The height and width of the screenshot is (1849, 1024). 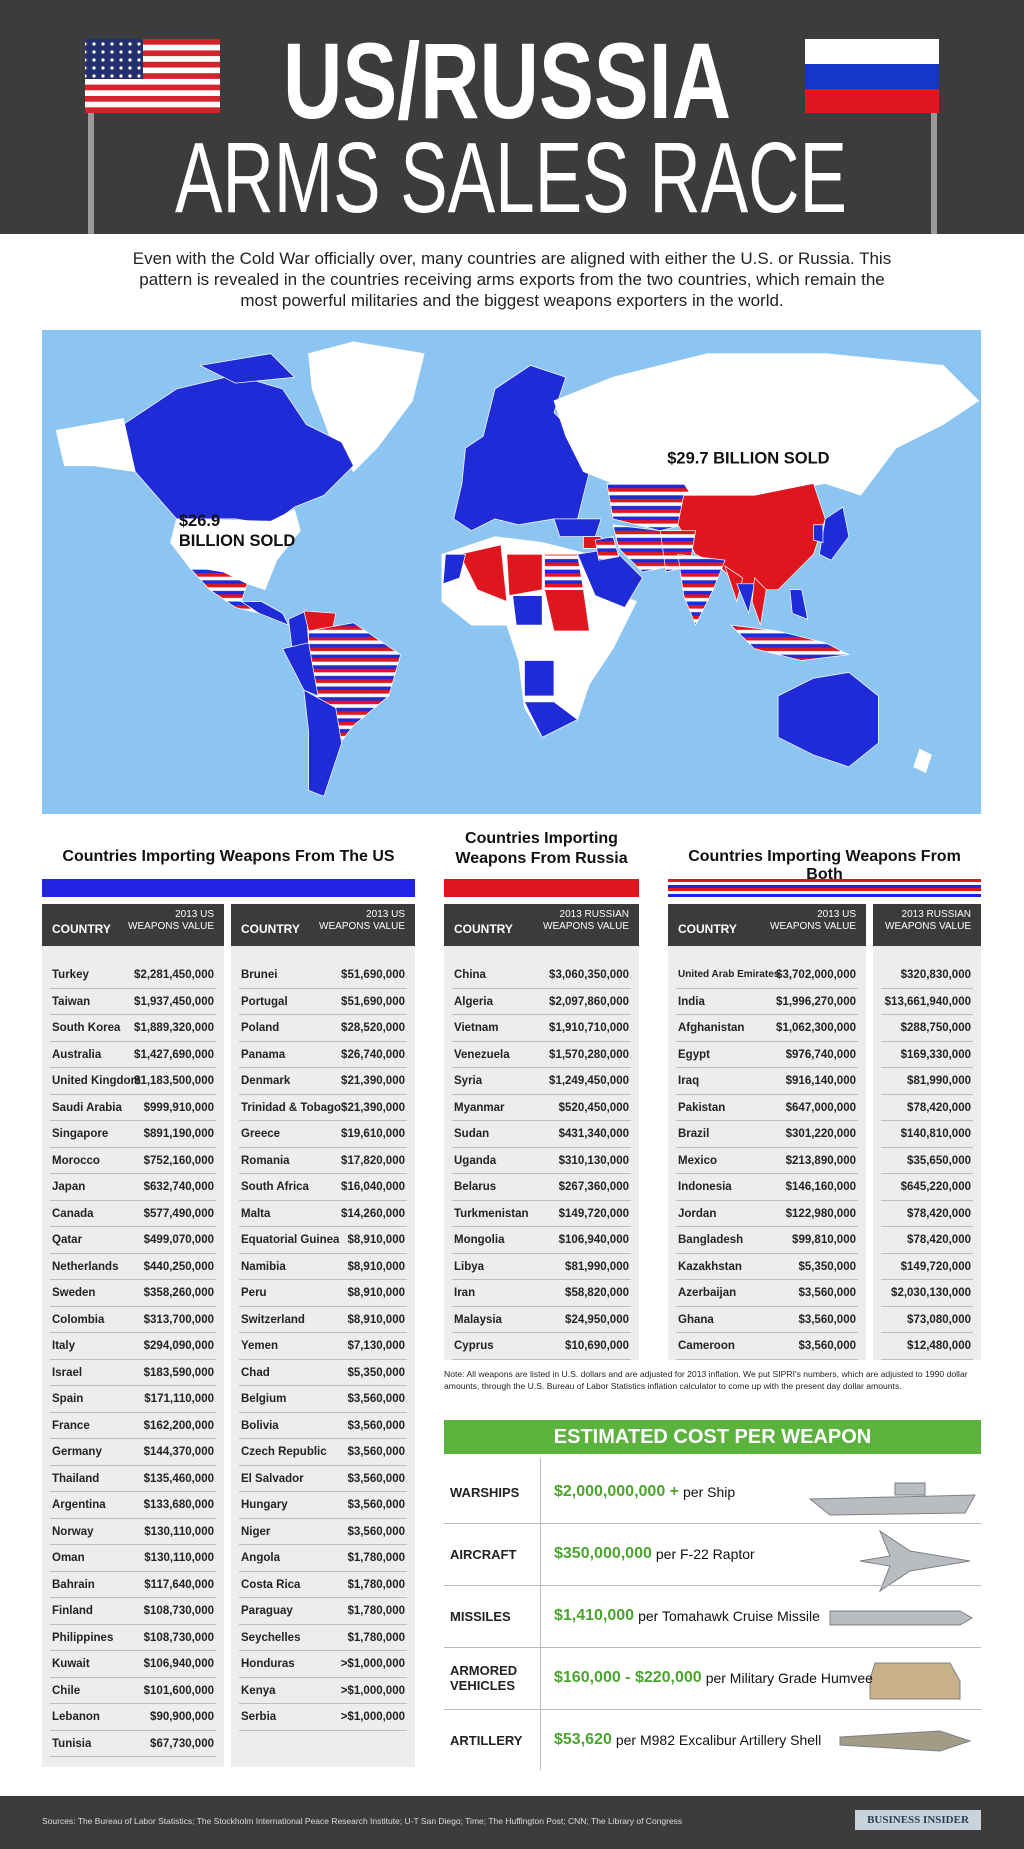 I want to click on table-cell: Cyprus, so click(x=474, y=1346).